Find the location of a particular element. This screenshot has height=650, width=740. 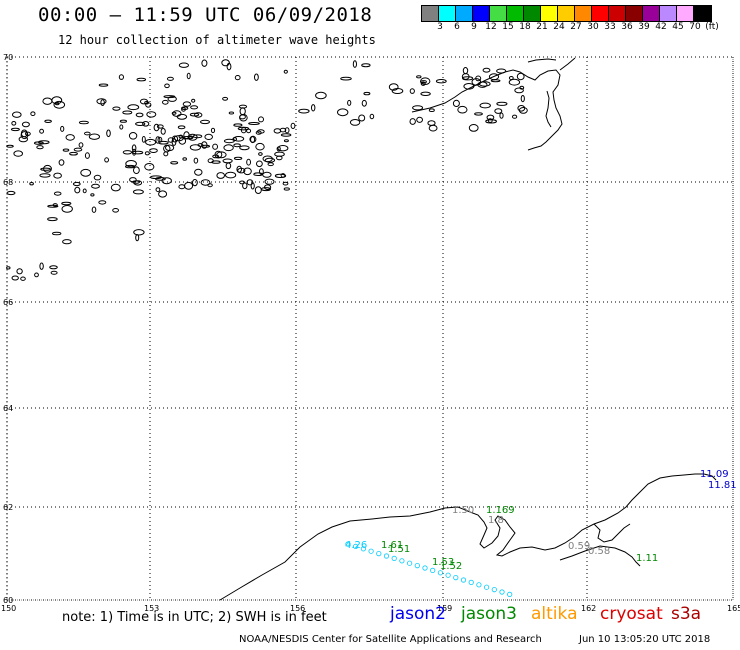

wave-height-label: 1.8 is located at coordinates (496, 520).